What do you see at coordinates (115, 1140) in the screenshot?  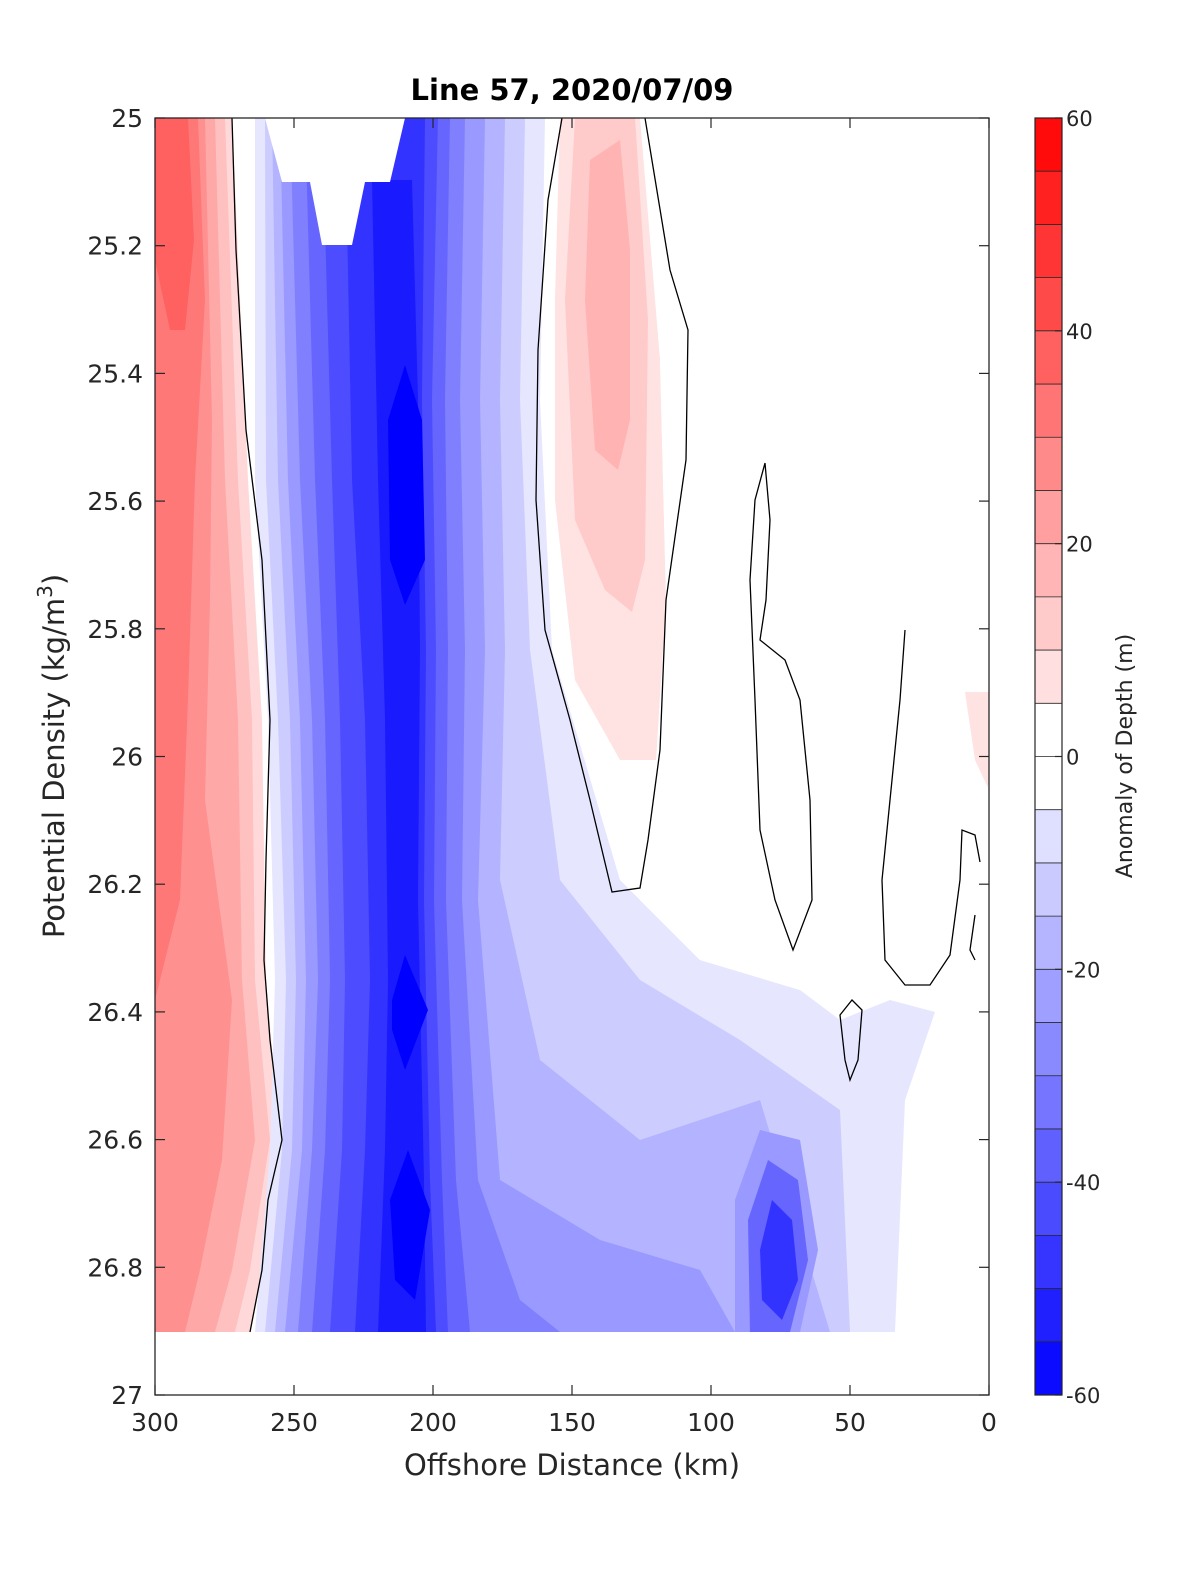 I see `y-tick-label: 26.6` at bounding box center [115, 1140].